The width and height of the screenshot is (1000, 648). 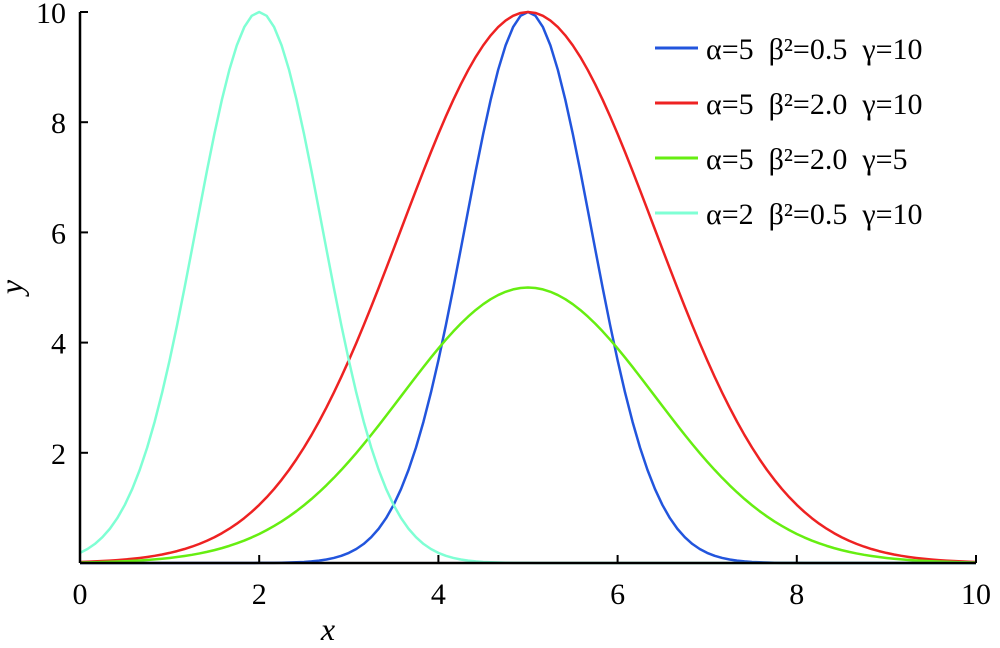 What do you see at coordinates (58, 123) in the screenshot?
I see `y-tick-label: 8` at bounding box center [58, 123].